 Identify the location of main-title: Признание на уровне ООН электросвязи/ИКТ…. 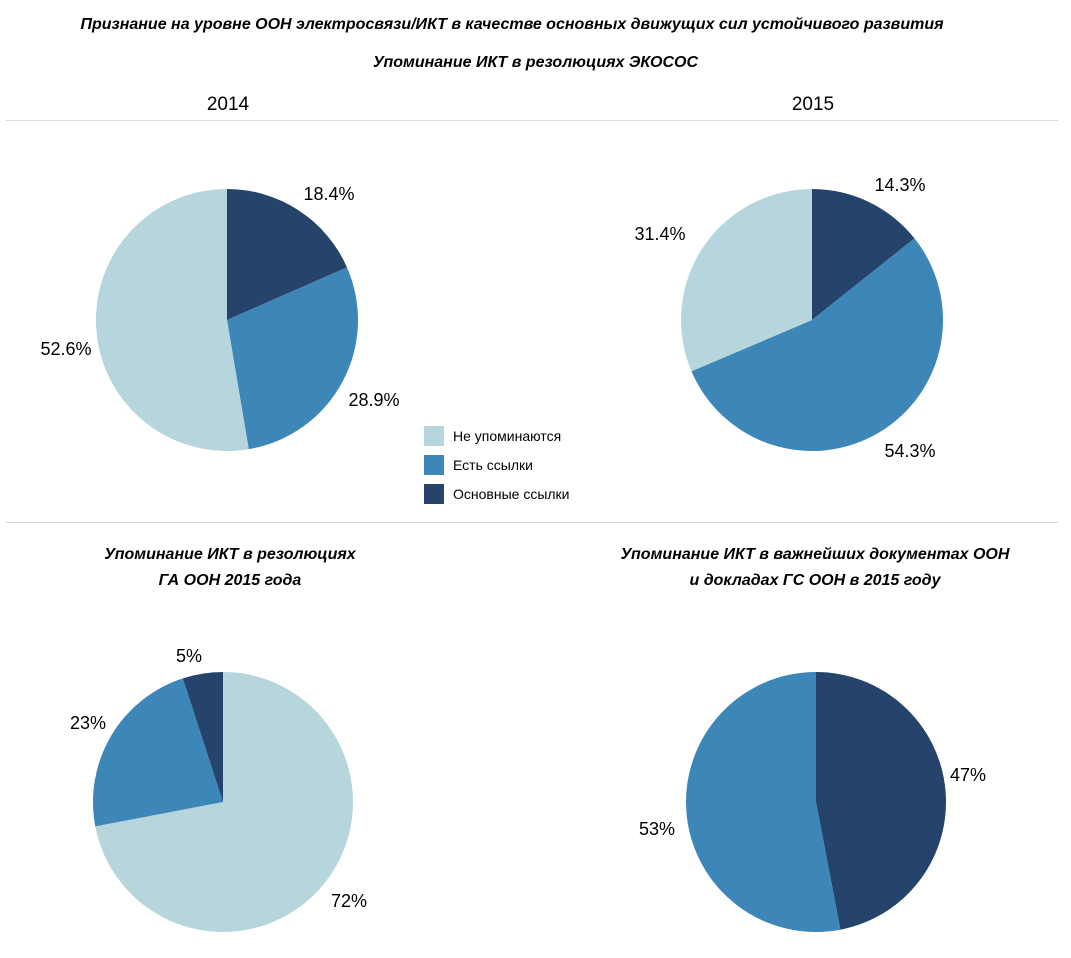
(512, 24).